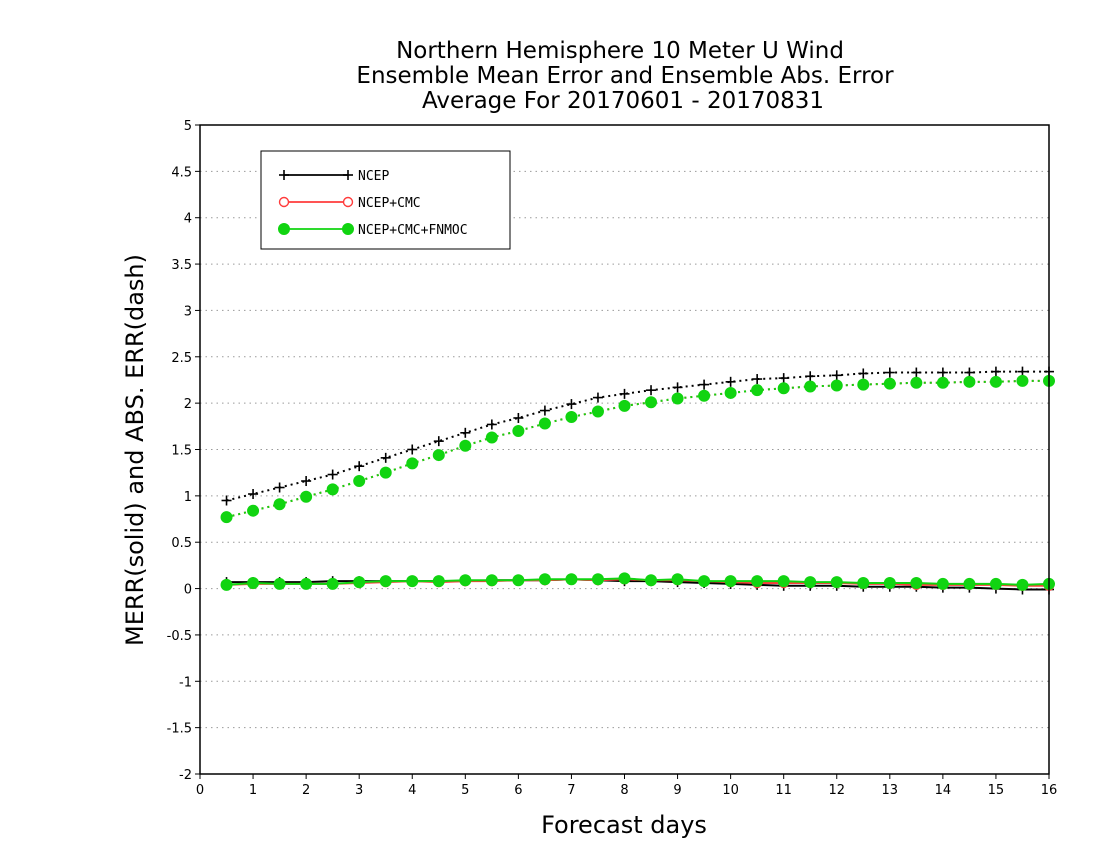 The height and width of the screenshot is (850, 1100). Describe the element at coordinates (188, 497) in the screenshot. I see `y-tick-label: 1` at that location.